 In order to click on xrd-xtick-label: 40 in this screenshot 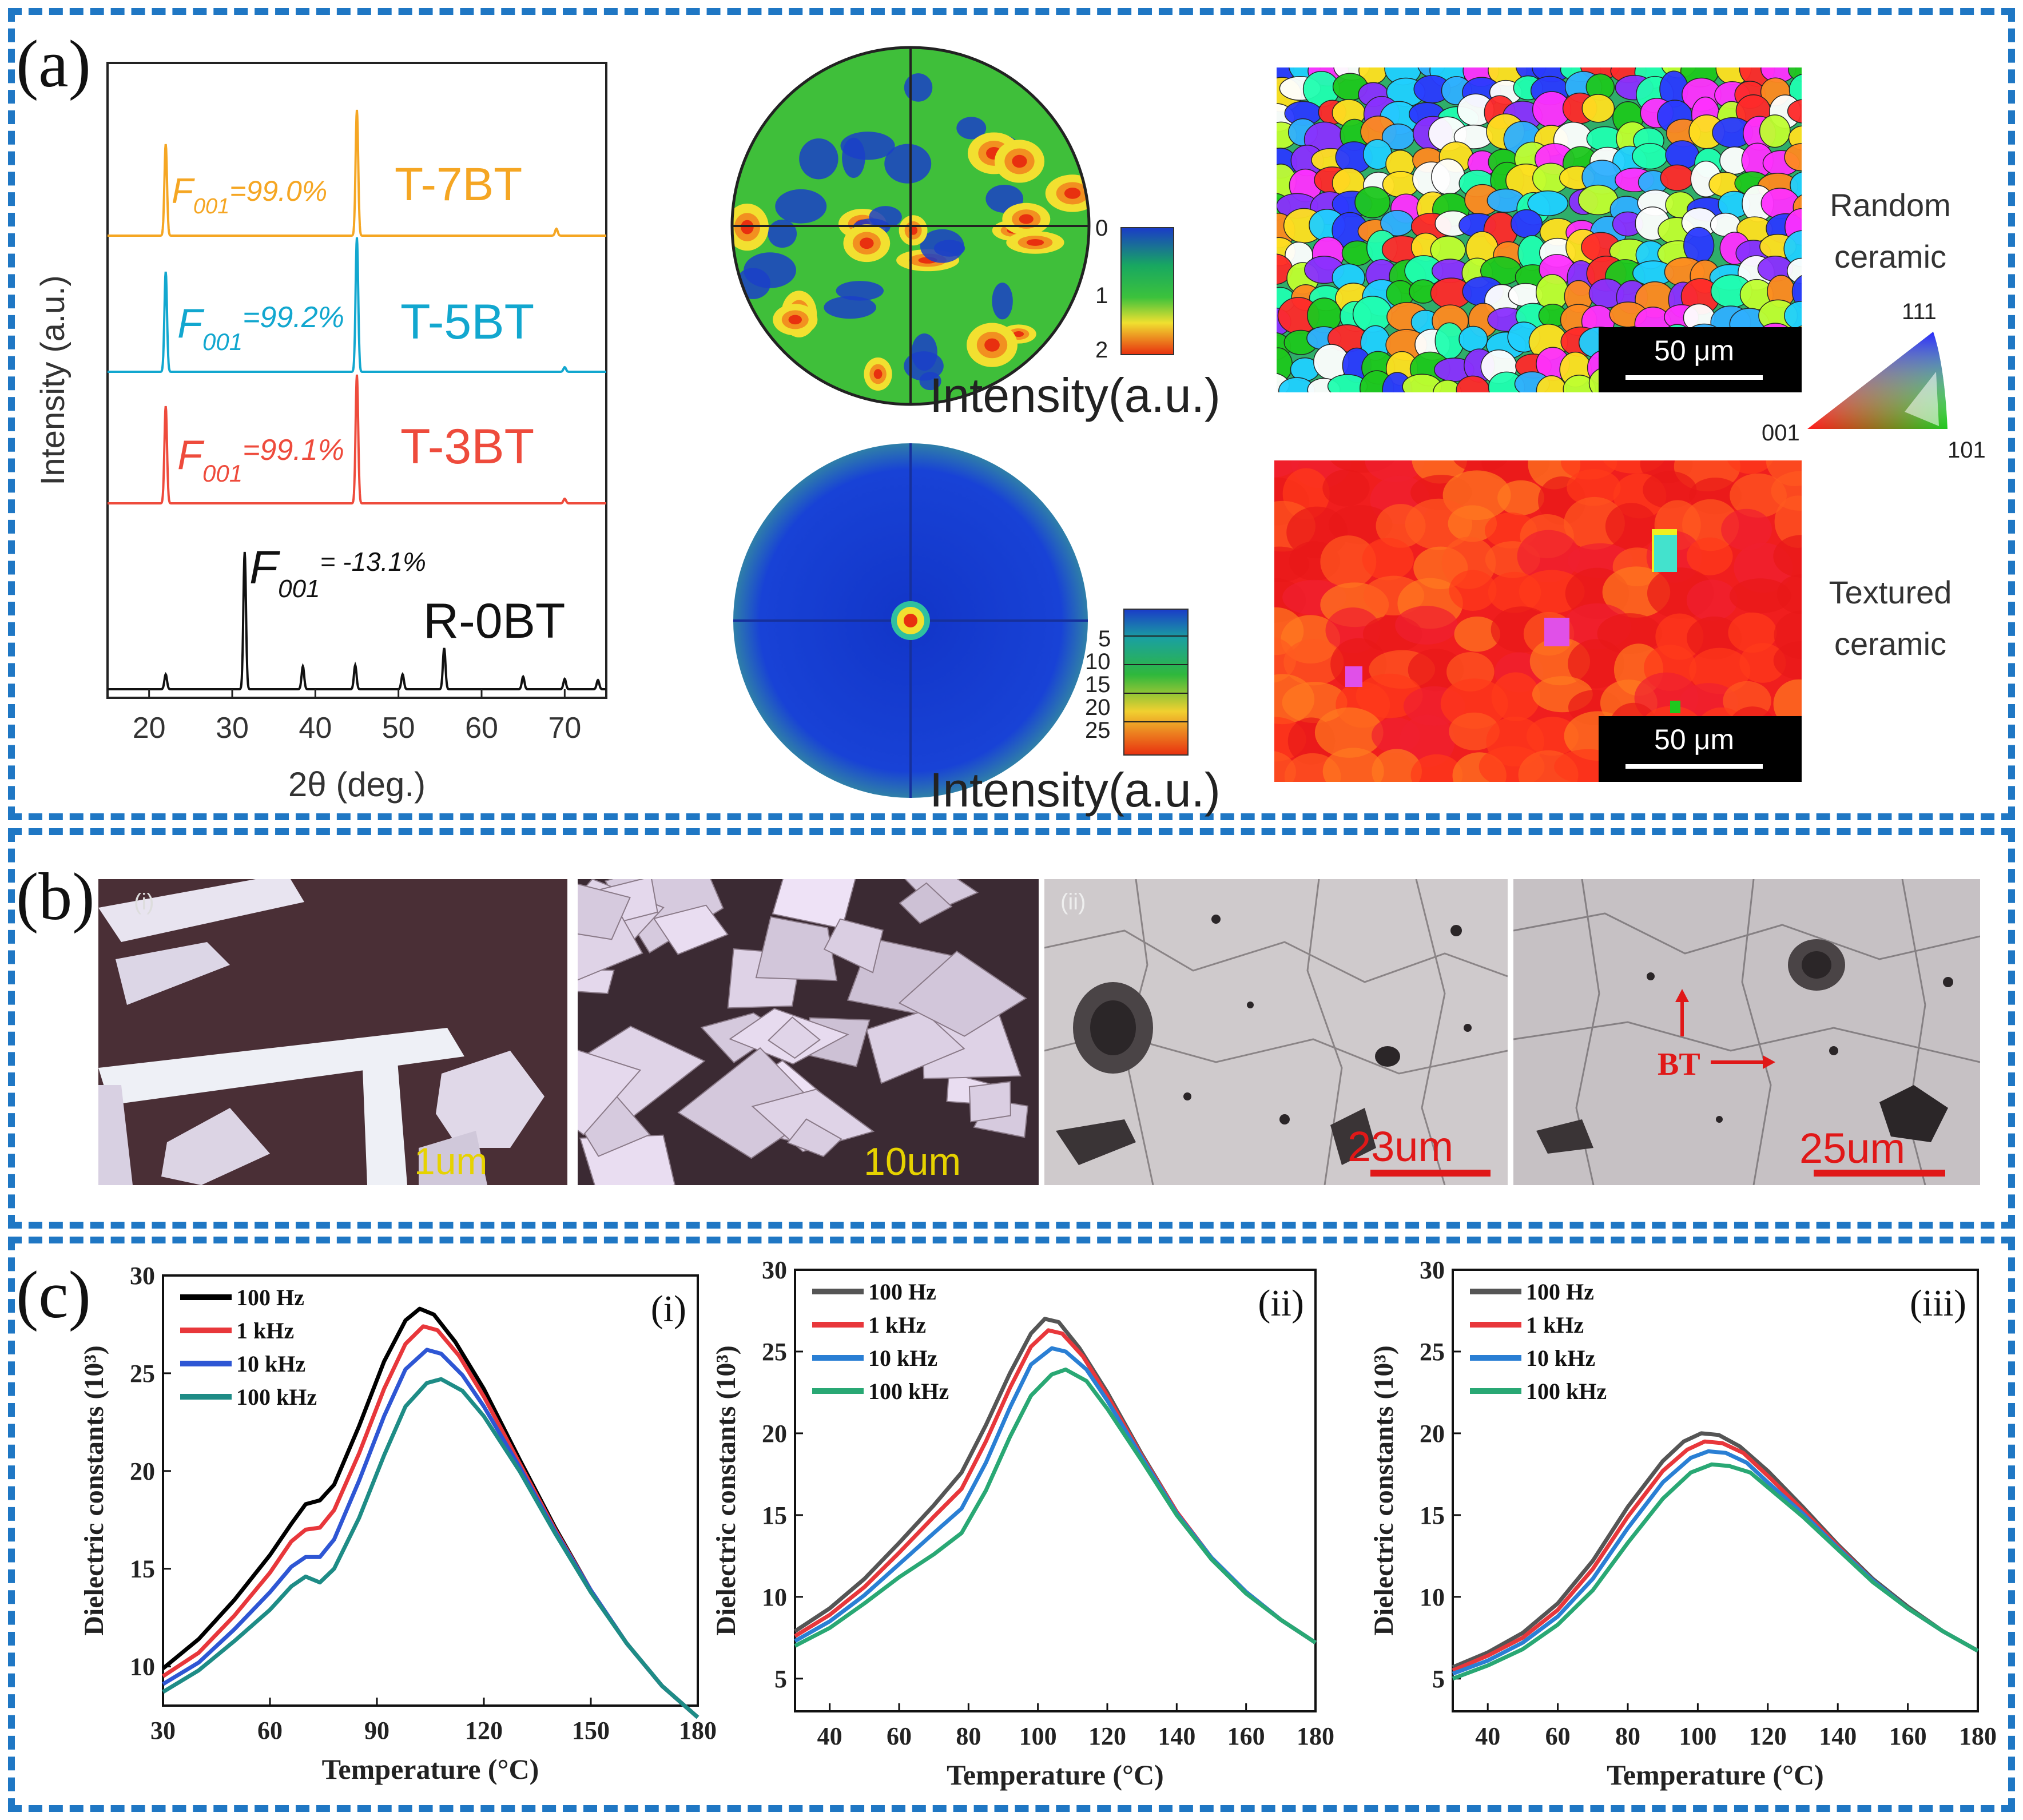, I will do `click(315, 728)`.